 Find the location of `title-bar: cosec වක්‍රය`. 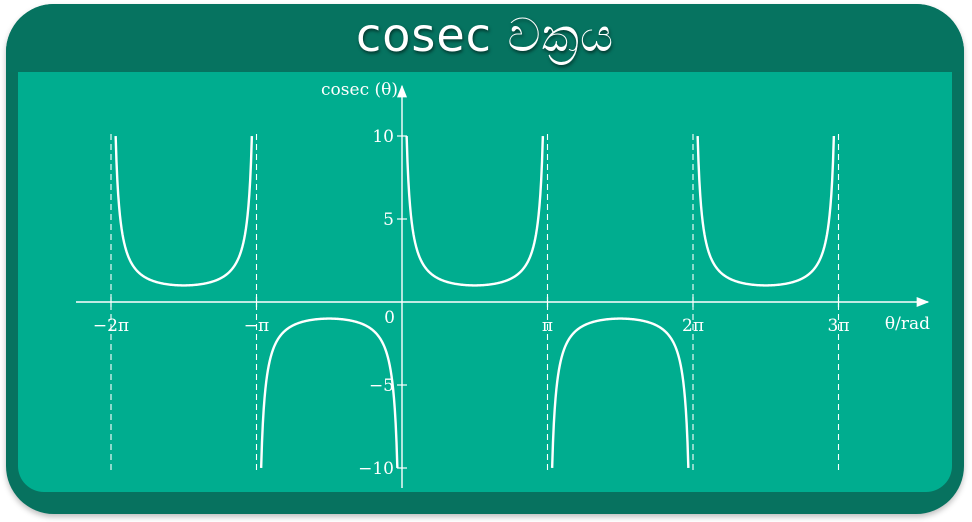

title-bar: cosec වක්‍රය is located at coordinates (485, 38).